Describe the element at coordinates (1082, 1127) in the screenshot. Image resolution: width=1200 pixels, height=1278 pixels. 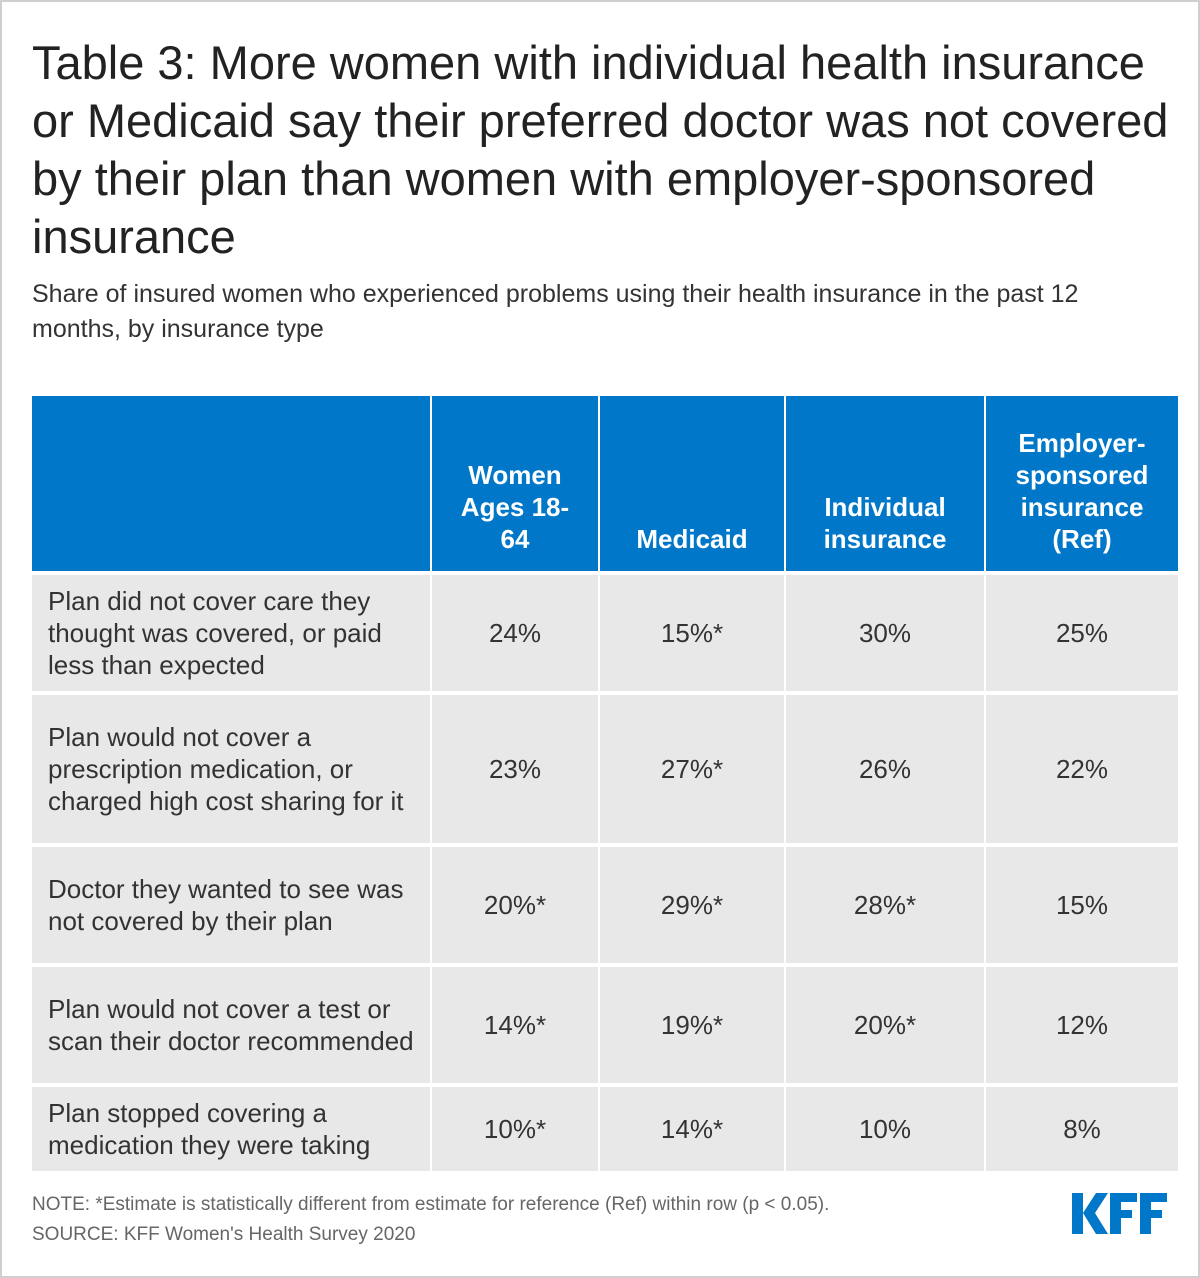
I see `value-cell: 8%` at that location.